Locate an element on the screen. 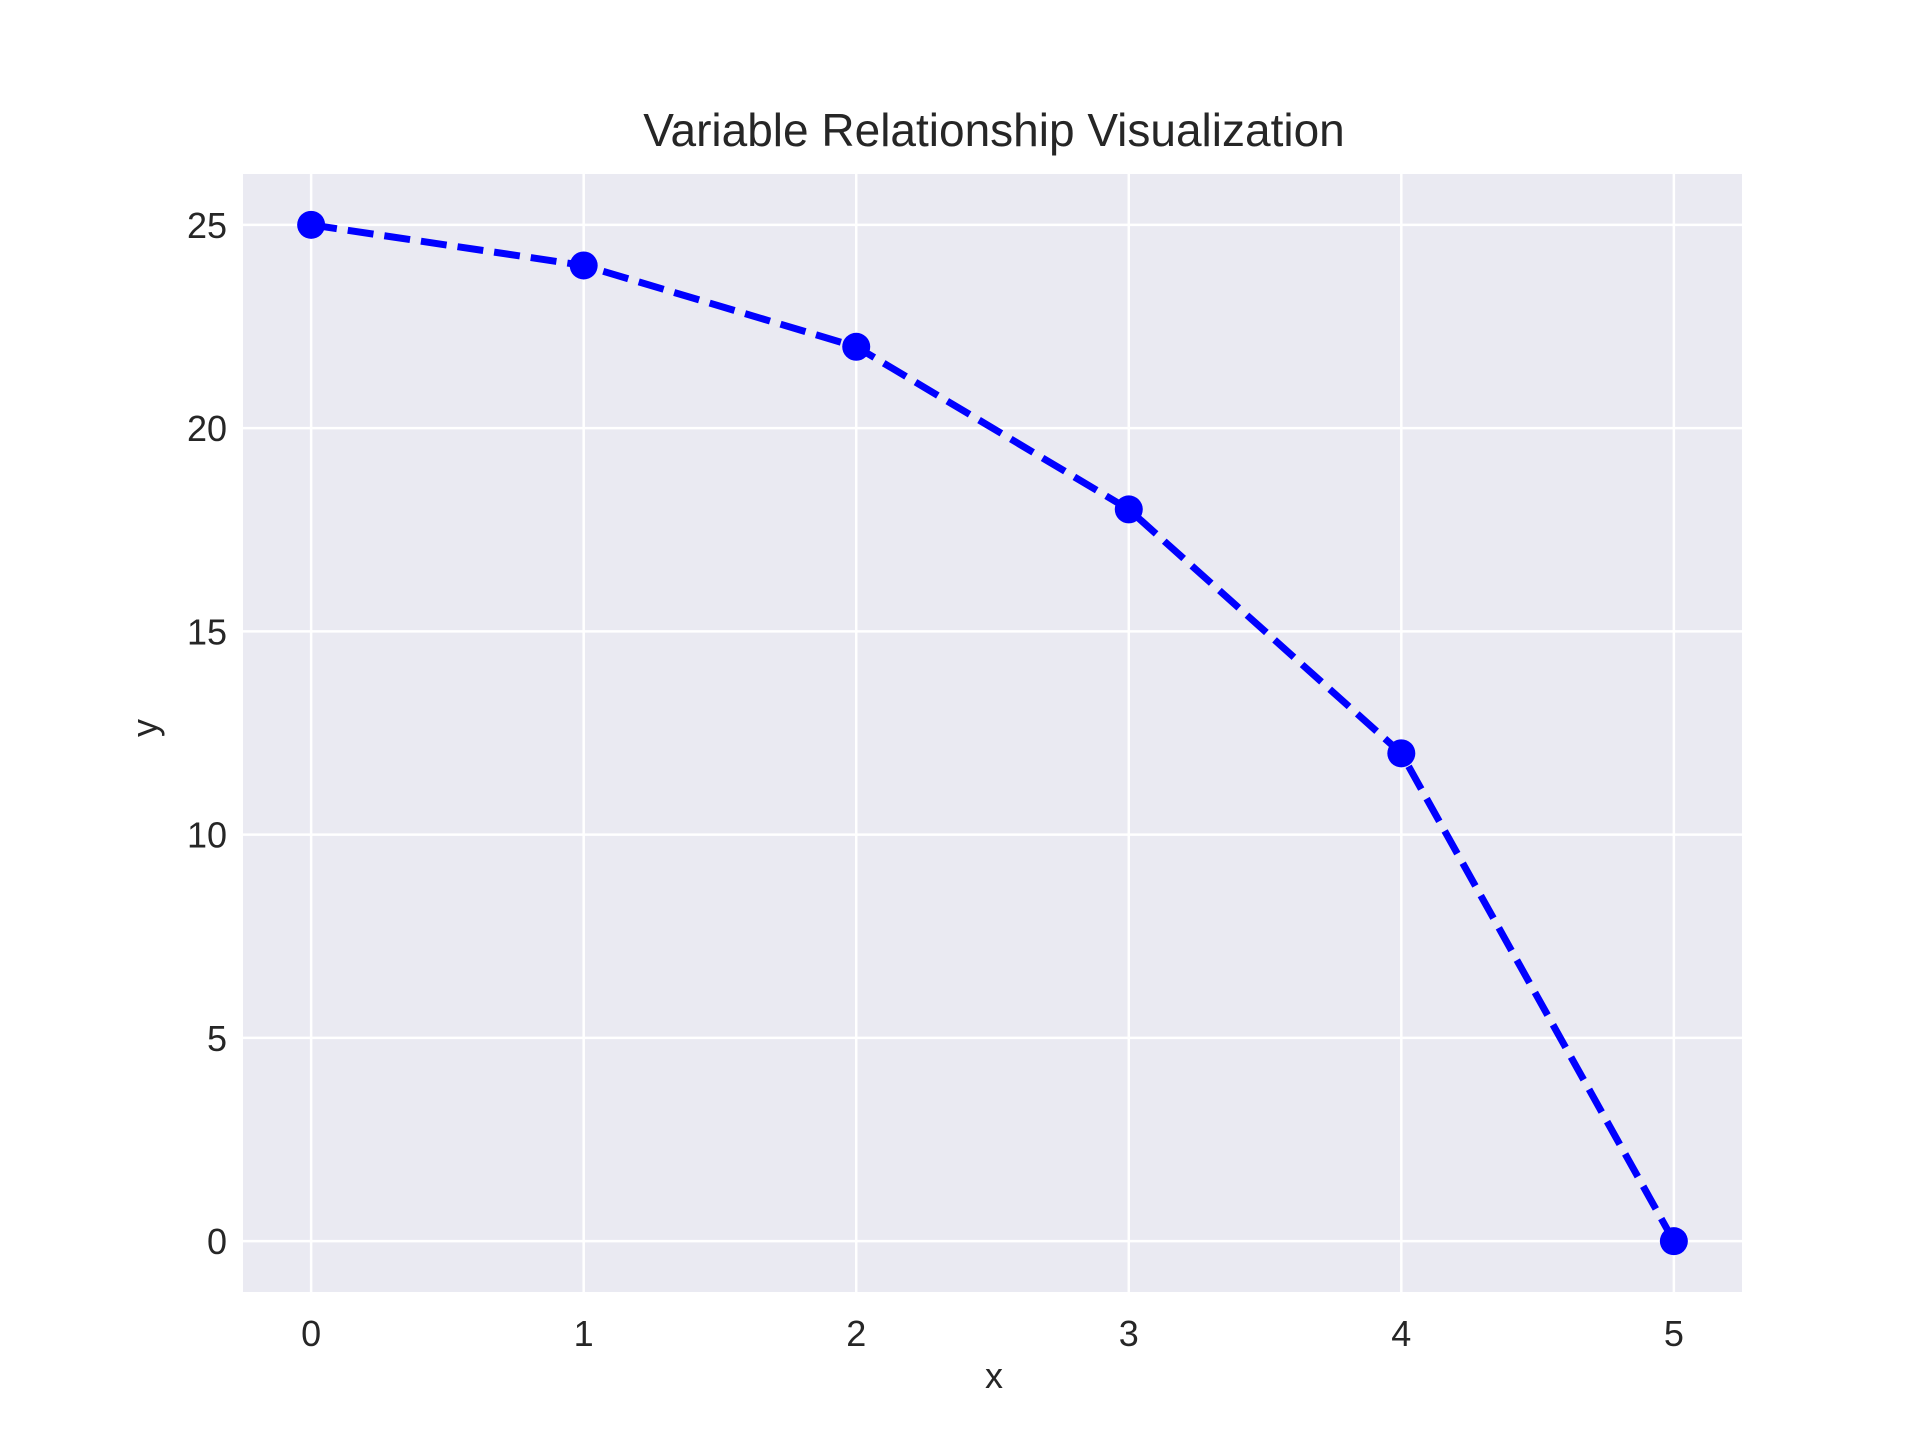 The image size is (1920, 1445). x-tick-label: 3 is located at coordinates (1129, 1333).